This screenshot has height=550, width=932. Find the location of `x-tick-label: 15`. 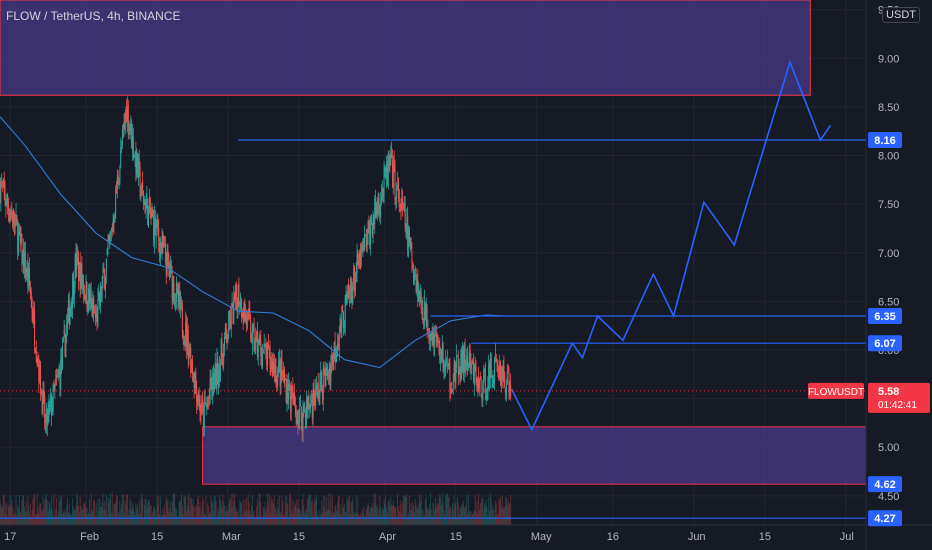

x-tick-label: 15 is located at coordinates (765, 537).